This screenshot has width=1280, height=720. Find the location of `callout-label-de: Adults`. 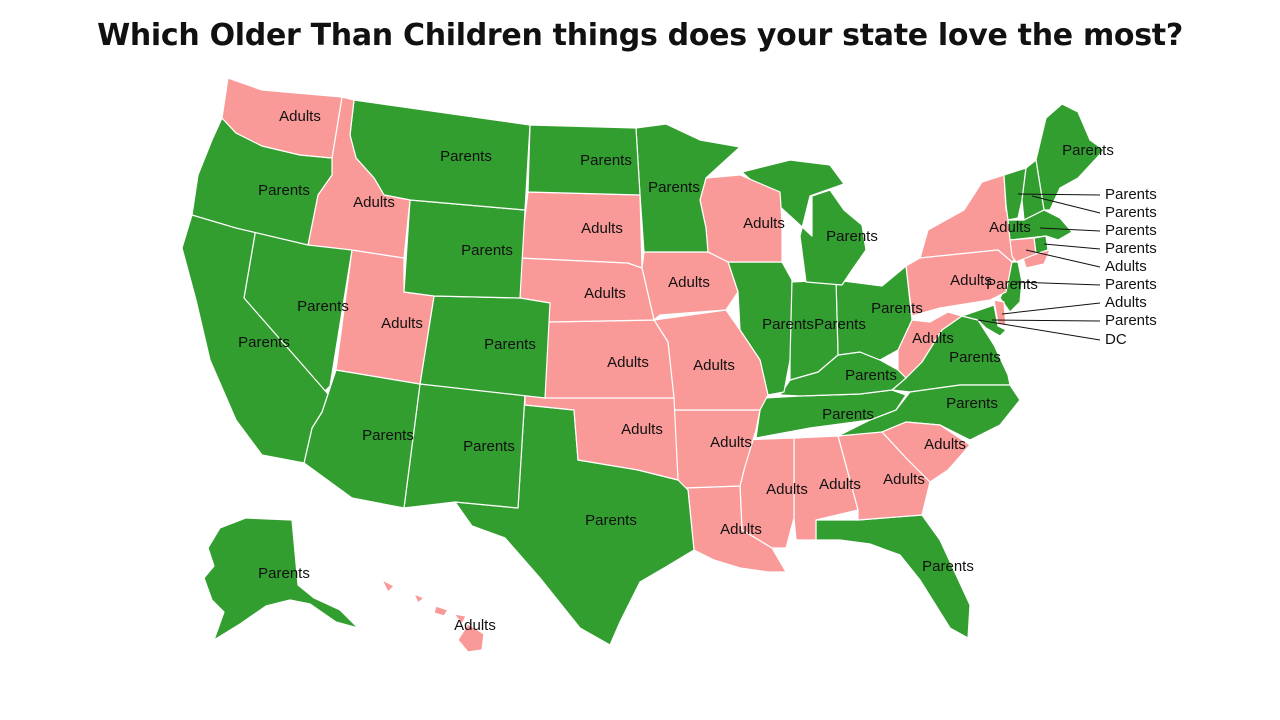

callout-label-de: Adults is located at coordinates (1126, 302).